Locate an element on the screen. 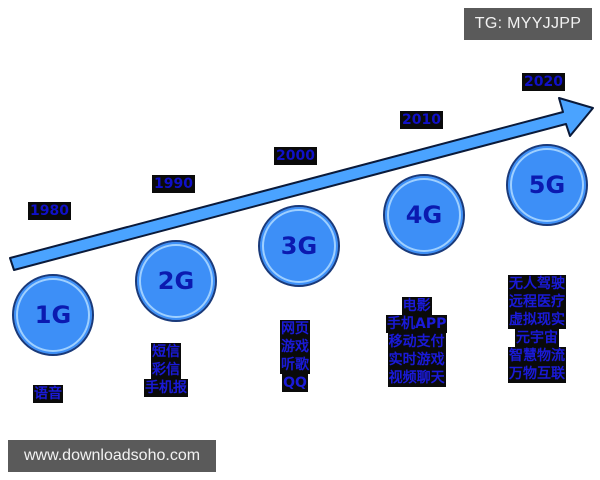 This screenshot has height=480, width=600. app-item: 电影 is located at coordinates (416, 306).